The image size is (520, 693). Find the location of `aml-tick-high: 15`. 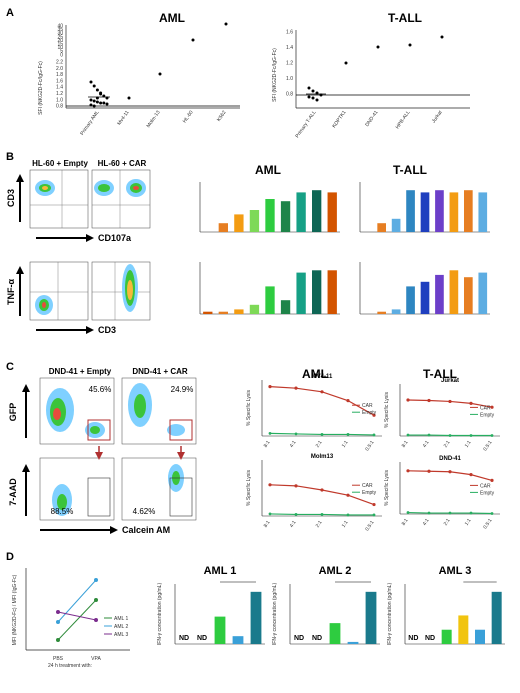

aml-tick-high: 15 is located at coordinates (60, 45).